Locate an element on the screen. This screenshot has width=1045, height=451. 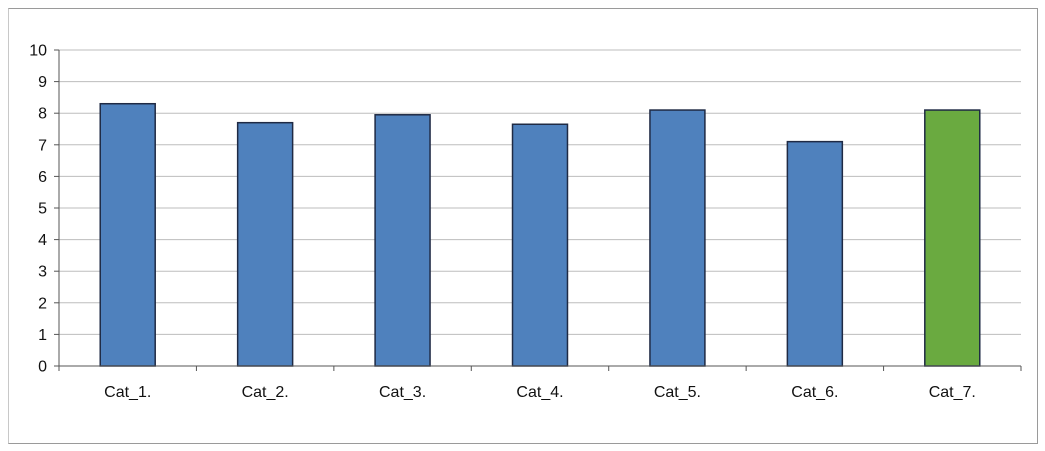
y-tick-labels: 0 1 2 3 4 5 6 7 8 9 10 is located at coordinates (44, 209).